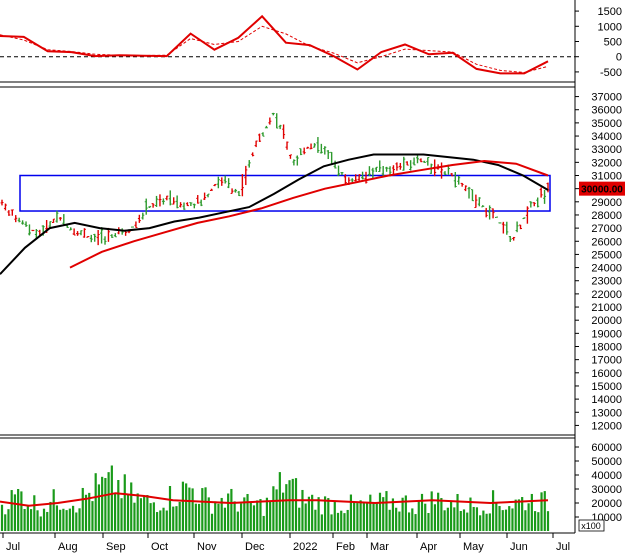 This screenshot has width=625, height=553. What do you see at coordinates (606, 269) in the screenshot?
I see `price-tick-label: 24000` at bounding box center [606, 269].